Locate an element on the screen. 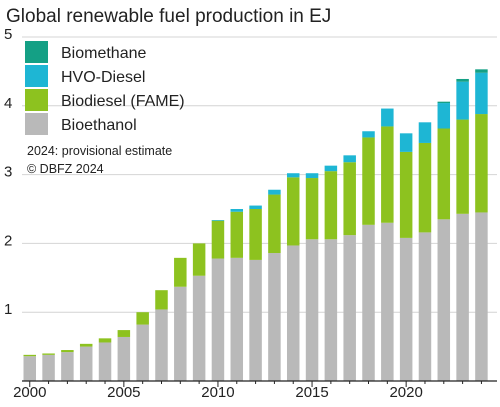  bar-bioethanol-2023 is located at coordinates (462, 297).